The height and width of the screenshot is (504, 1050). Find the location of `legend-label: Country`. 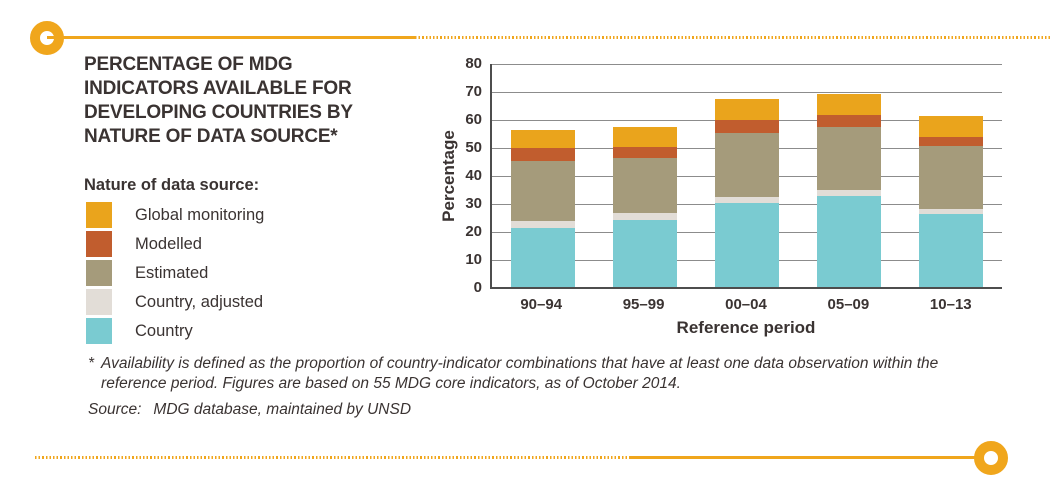

legend-label: Country is located at coordinates (164, 330).